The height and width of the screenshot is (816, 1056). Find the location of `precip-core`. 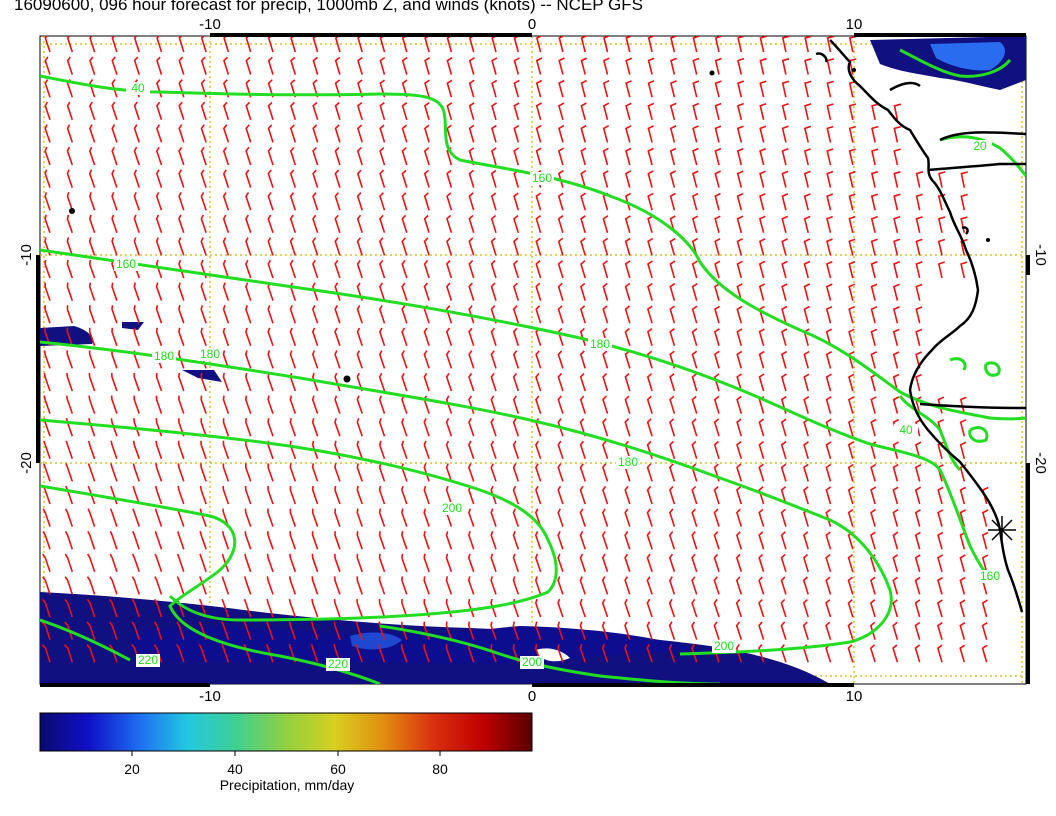

precip-core is located at coordinates (376, 641).